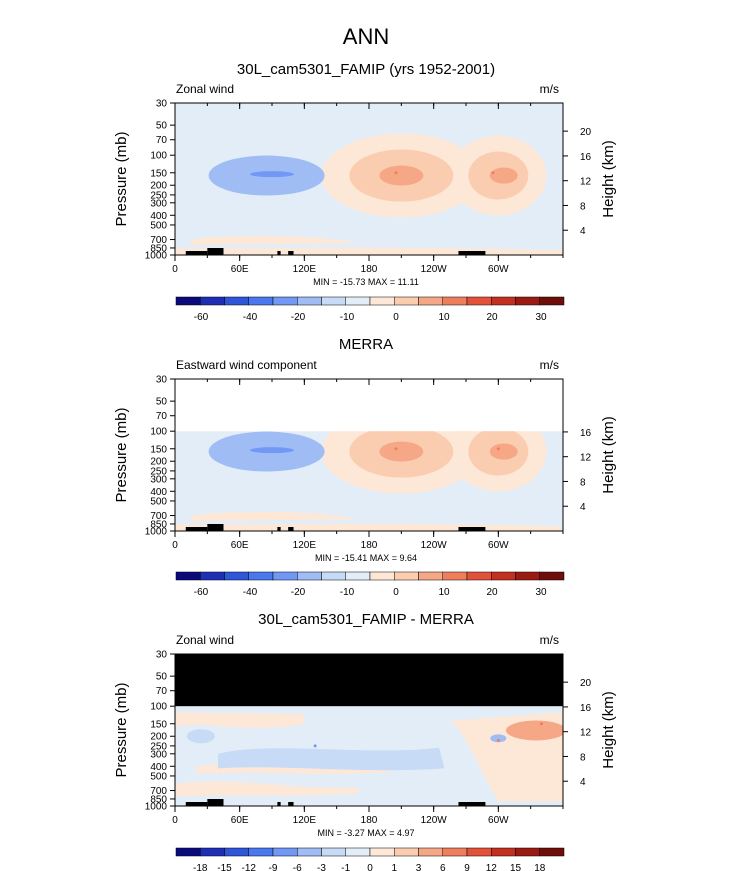 The image size is (733, 871). I want to click on panel1-x-tick-label: 60W, so click(498, 269).